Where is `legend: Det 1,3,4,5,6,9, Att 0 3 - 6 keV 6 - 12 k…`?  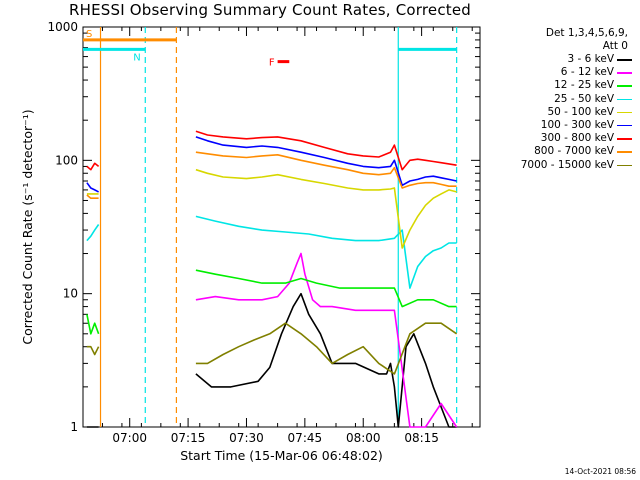
legend: Det 1,3,4,5,6,9, Att 0 3 - 6 keV 6 - 12 k… is located at coordinates (563, 99).